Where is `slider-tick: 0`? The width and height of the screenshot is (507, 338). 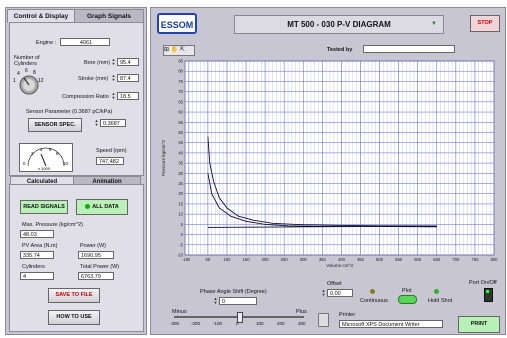 slider-tick: 0 is located at coordinates (237, 323).